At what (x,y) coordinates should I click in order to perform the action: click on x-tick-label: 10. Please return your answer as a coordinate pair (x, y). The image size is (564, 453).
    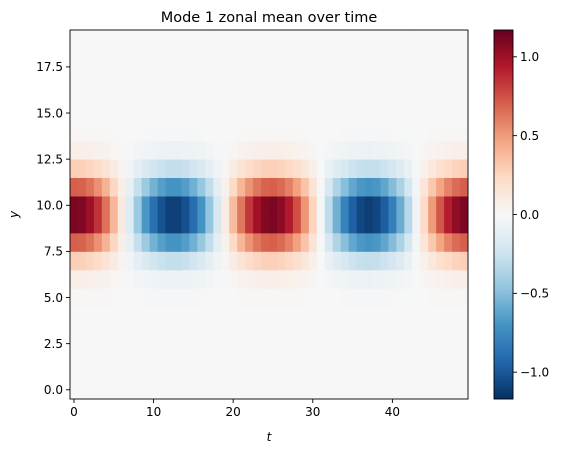
    Looking at the image, I should click on (153, 412).